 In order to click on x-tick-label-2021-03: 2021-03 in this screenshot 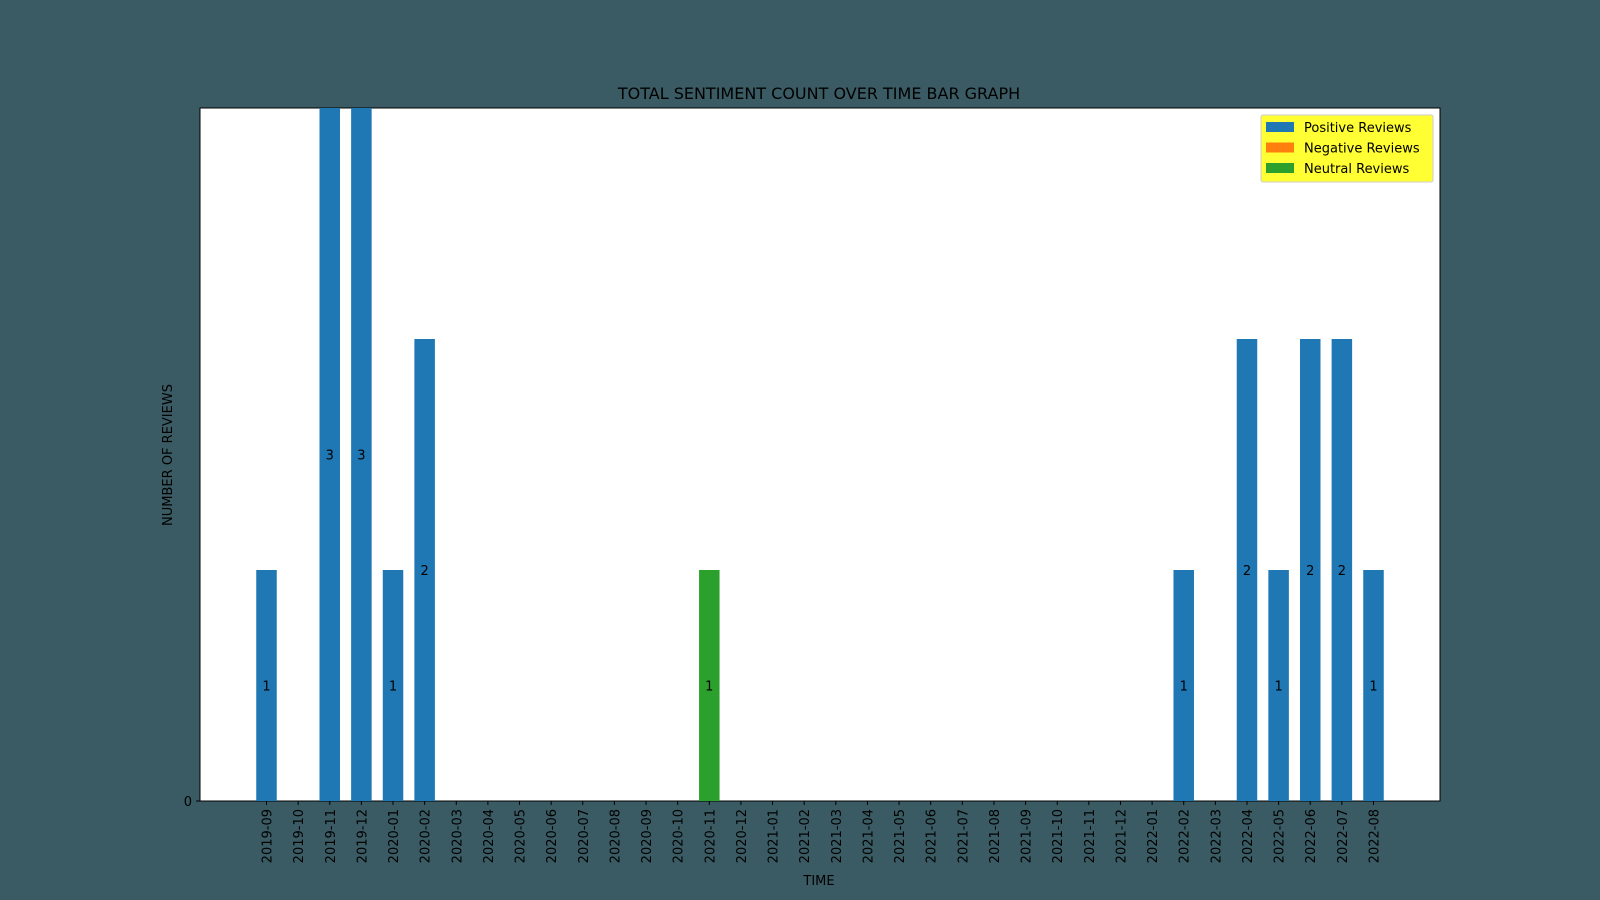, I will do `click(837, 836)`.